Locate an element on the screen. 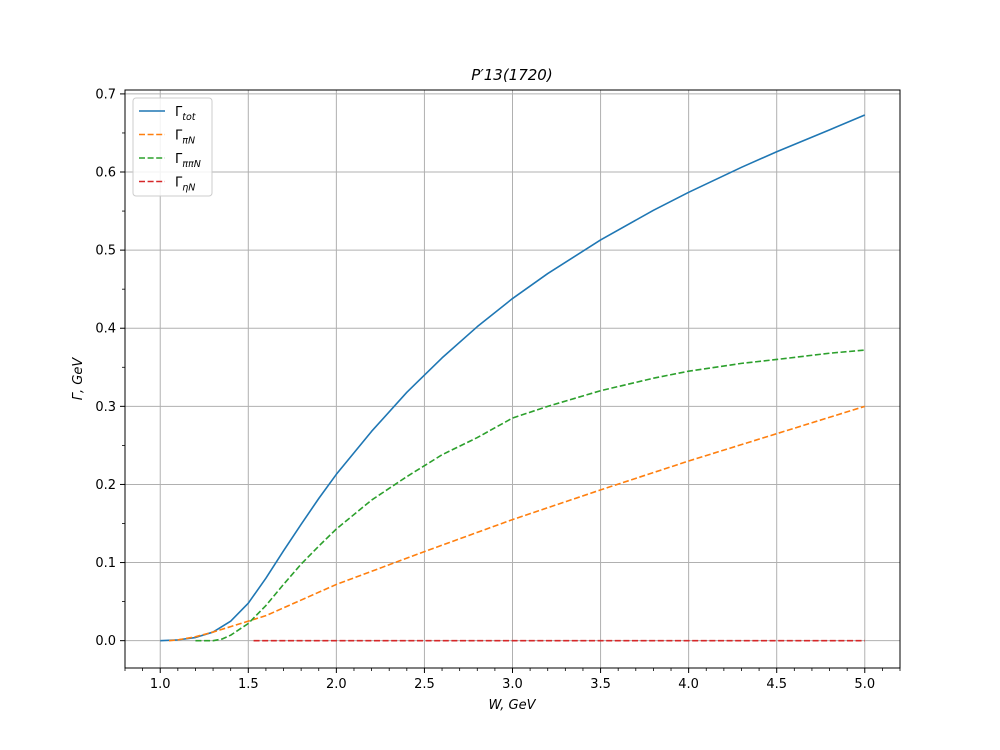 This screenshot has width=1000, height=750. legend-entry: ΓπN is located at coordinates (185, 138).